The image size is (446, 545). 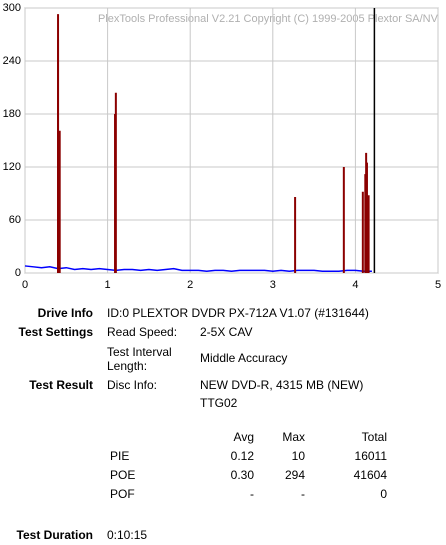 What do you see at coordinates (12, 114) in the screenshot?
I see `y-tick-label: 180` at bounding box center [12, 114].